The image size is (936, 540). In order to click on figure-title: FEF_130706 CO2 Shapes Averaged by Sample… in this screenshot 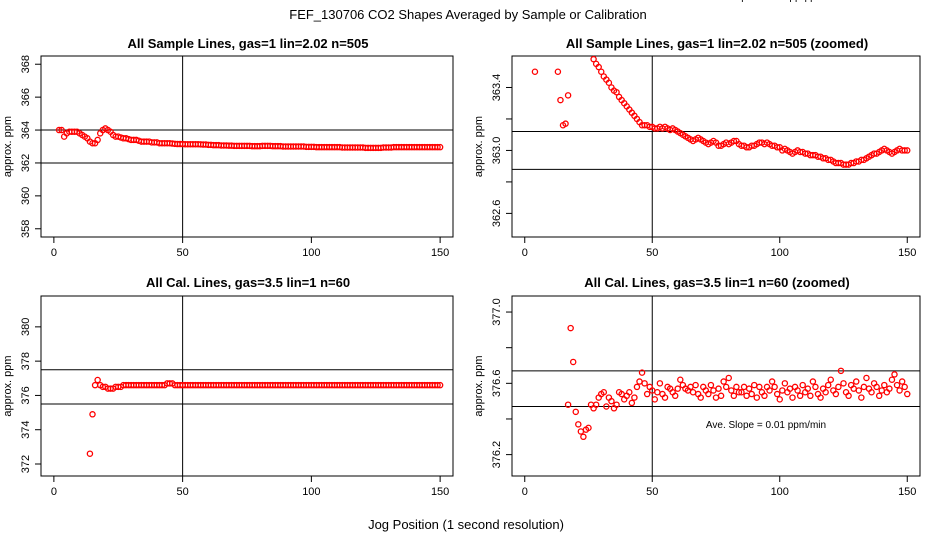, I will do `click(467, 14)`.